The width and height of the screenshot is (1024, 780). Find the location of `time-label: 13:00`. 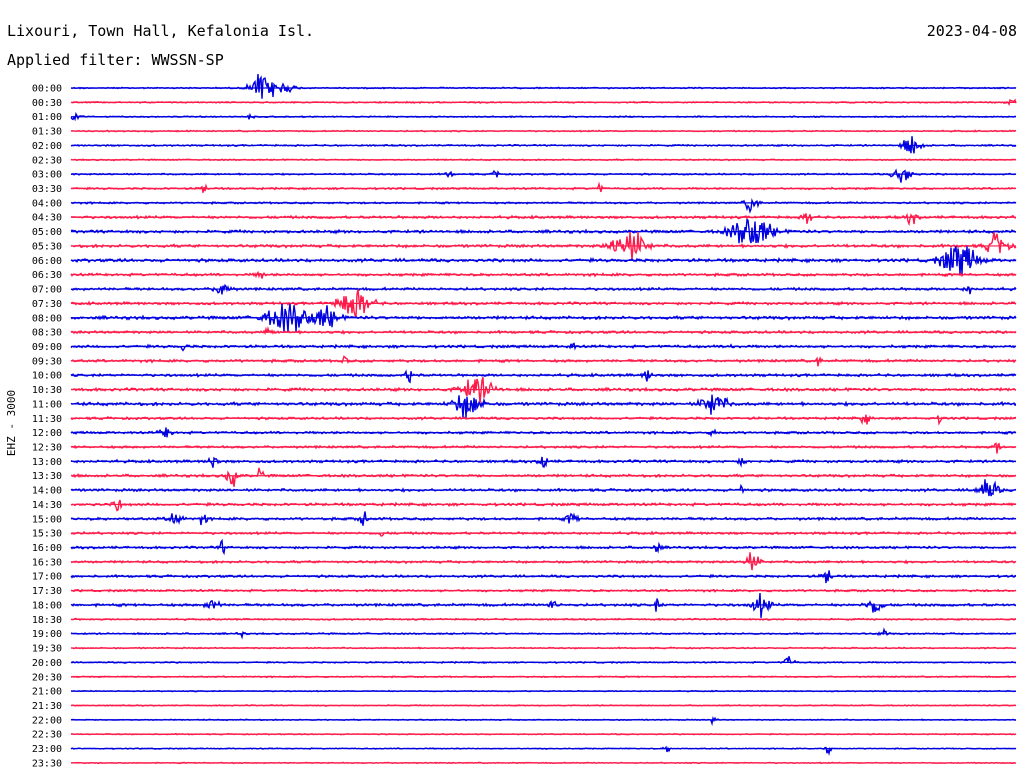

time-label: 13:00 is located at coordinates (47, 462).